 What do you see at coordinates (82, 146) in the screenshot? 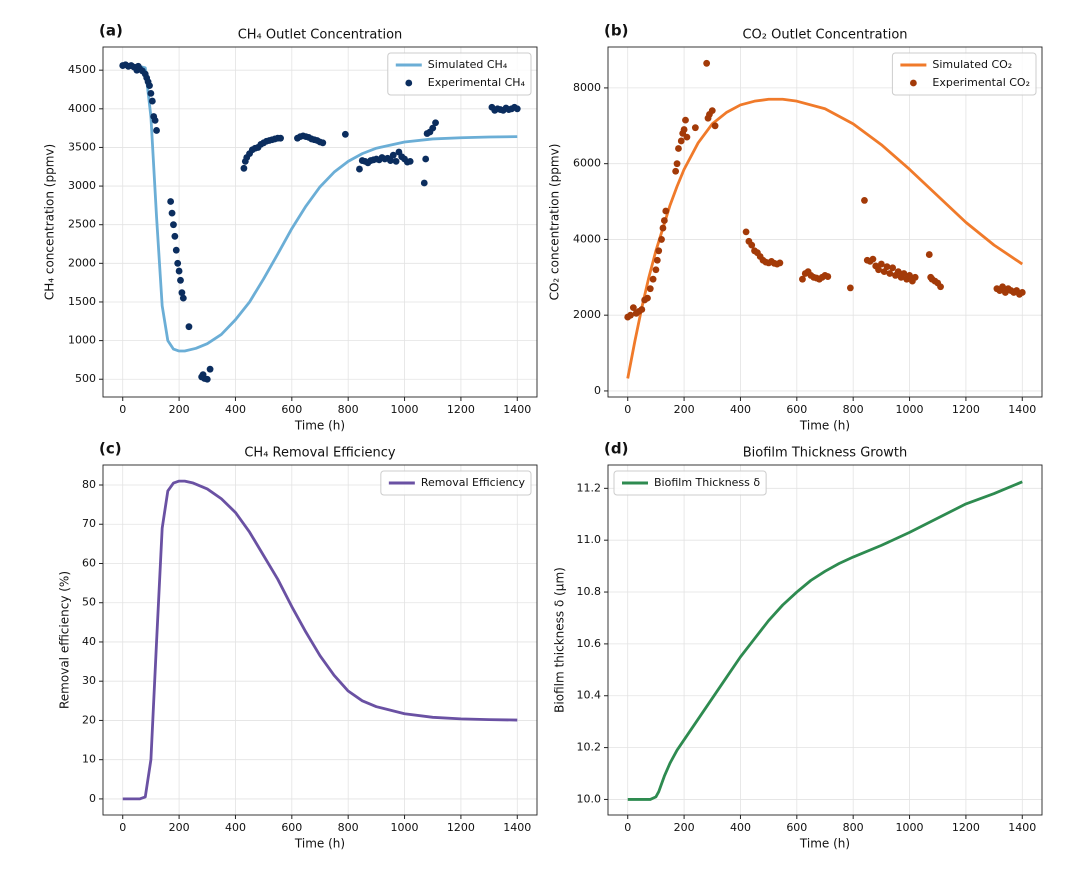
I see `y-tick-label: 3500` at bounding box center [82, 146].